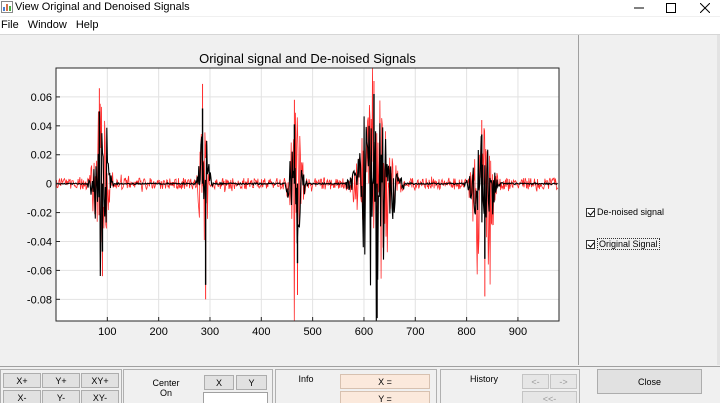 The image size is (720, 403). Describe the element at coordinates (535, 381) in the screenshot. I see `history-back-button: <-` at that location.